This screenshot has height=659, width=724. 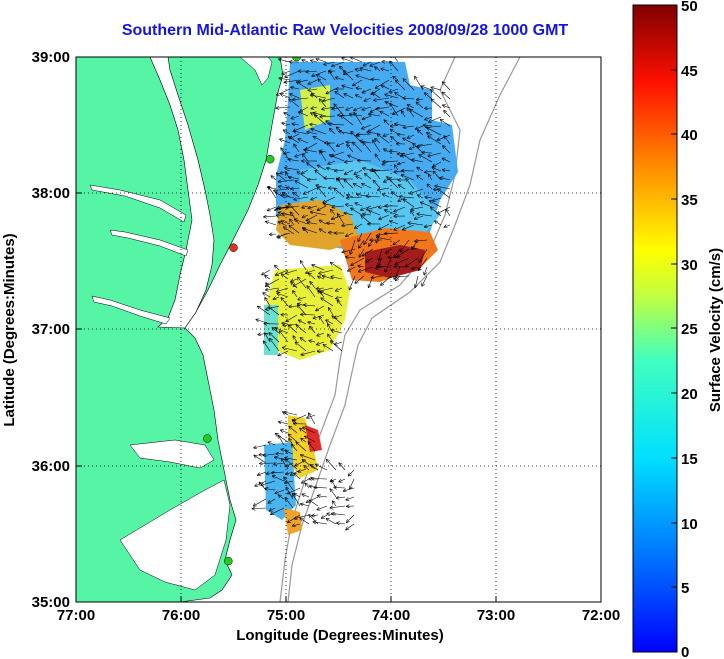 What do you see at coordinates (689, 394) in the screenshot?
I see `colorbar-tick-label: 20` at bounding box center [689, 394].